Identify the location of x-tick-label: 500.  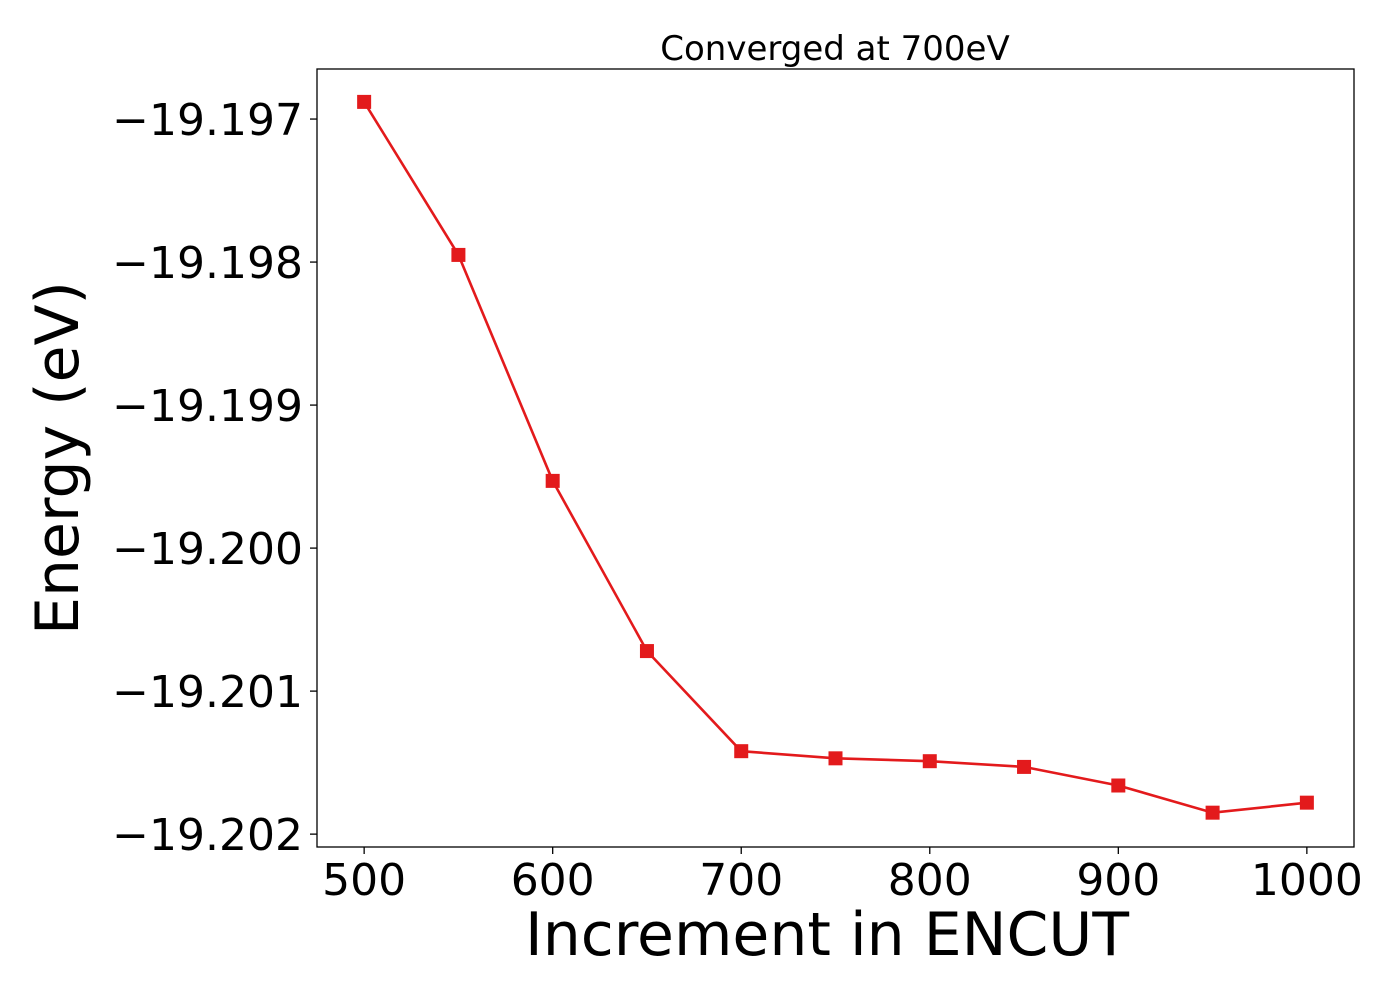
(364, 880).